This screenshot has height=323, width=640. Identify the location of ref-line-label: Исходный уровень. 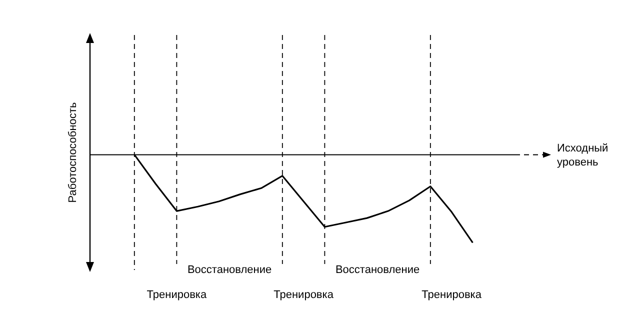
(582, 155).